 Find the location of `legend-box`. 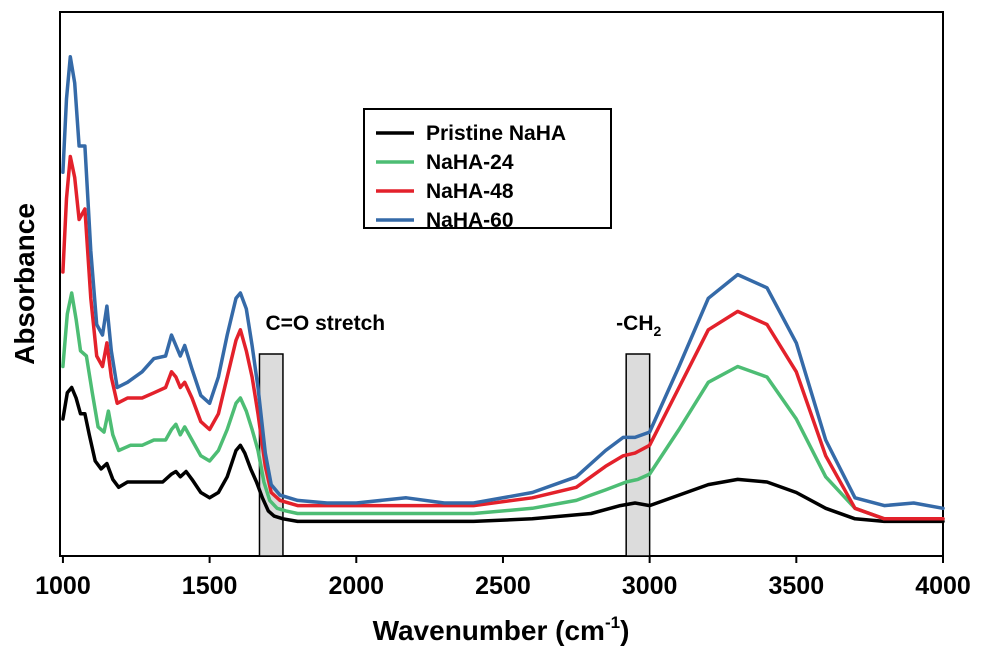

legend-box is located at coordinates (487, 168).